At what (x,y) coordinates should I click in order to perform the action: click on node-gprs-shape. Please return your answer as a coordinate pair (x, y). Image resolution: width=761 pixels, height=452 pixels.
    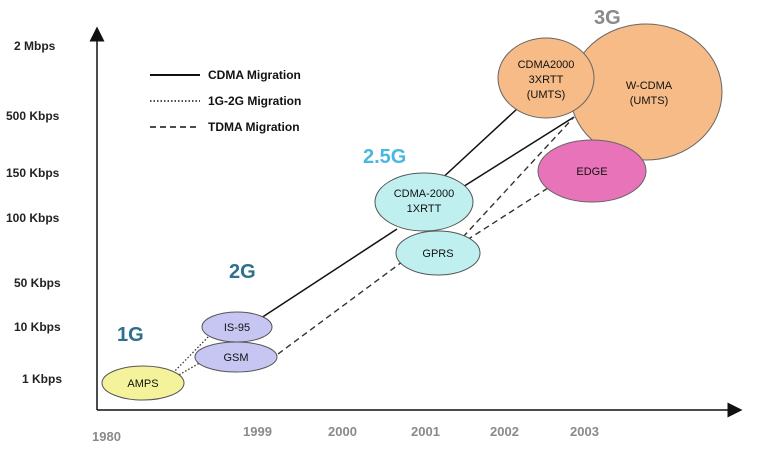
    Looking at the image, I should click on (438, 253).